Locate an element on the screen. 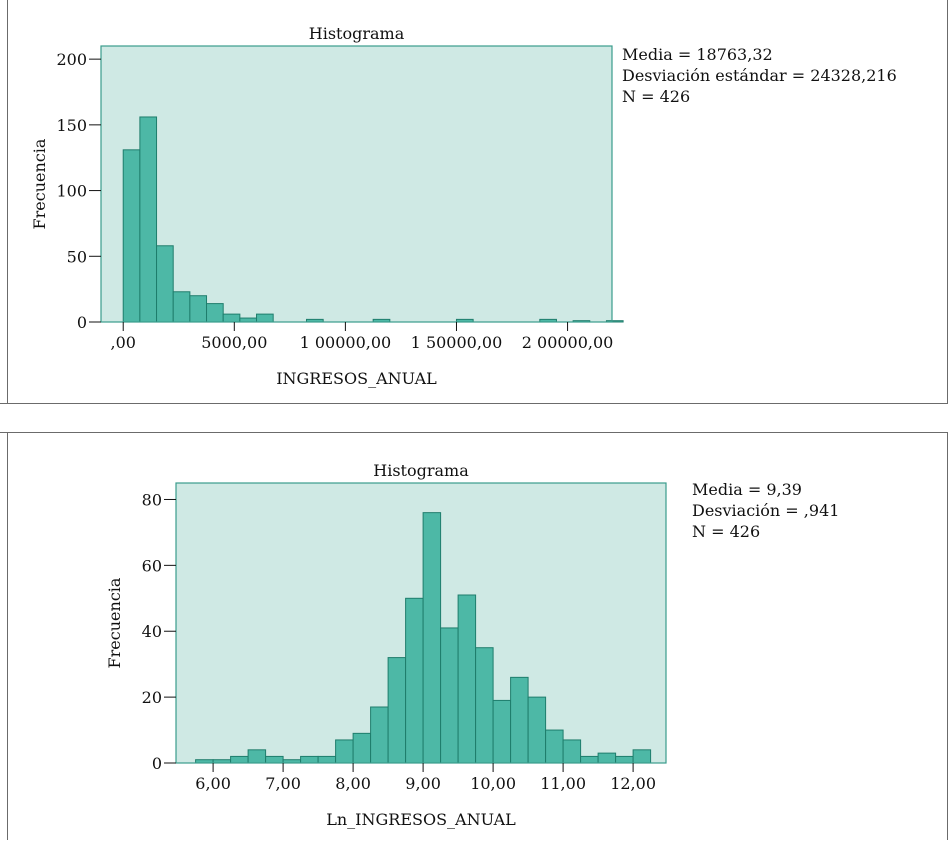  x-tick-label: 12,00 is located at coordinates (633, 783).